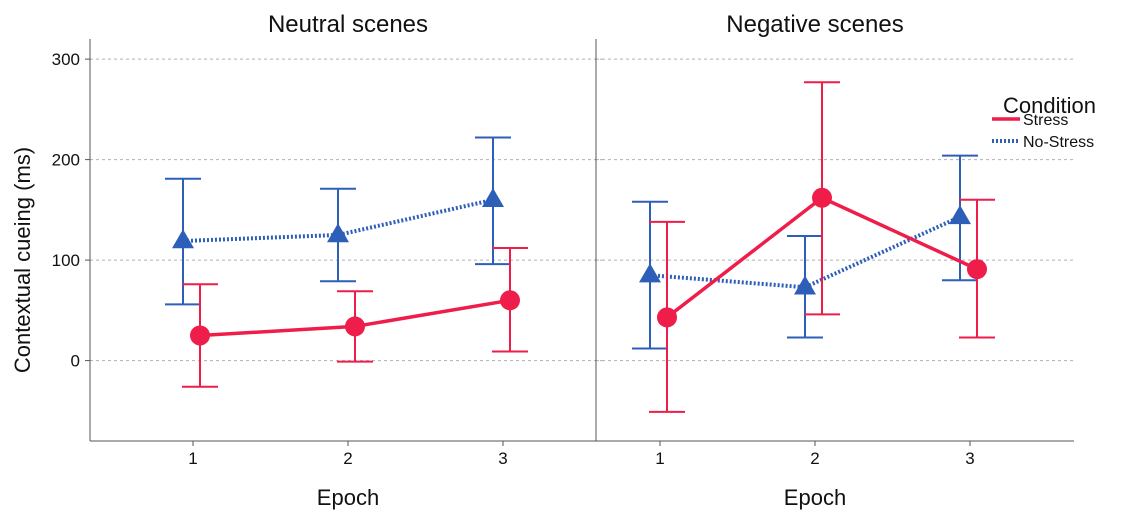 The height and width of the screenshot is (512, 1124). Describe the element at coordinates (66, 260) in the screenshot. I see `y-tick-label: 100` at that location.